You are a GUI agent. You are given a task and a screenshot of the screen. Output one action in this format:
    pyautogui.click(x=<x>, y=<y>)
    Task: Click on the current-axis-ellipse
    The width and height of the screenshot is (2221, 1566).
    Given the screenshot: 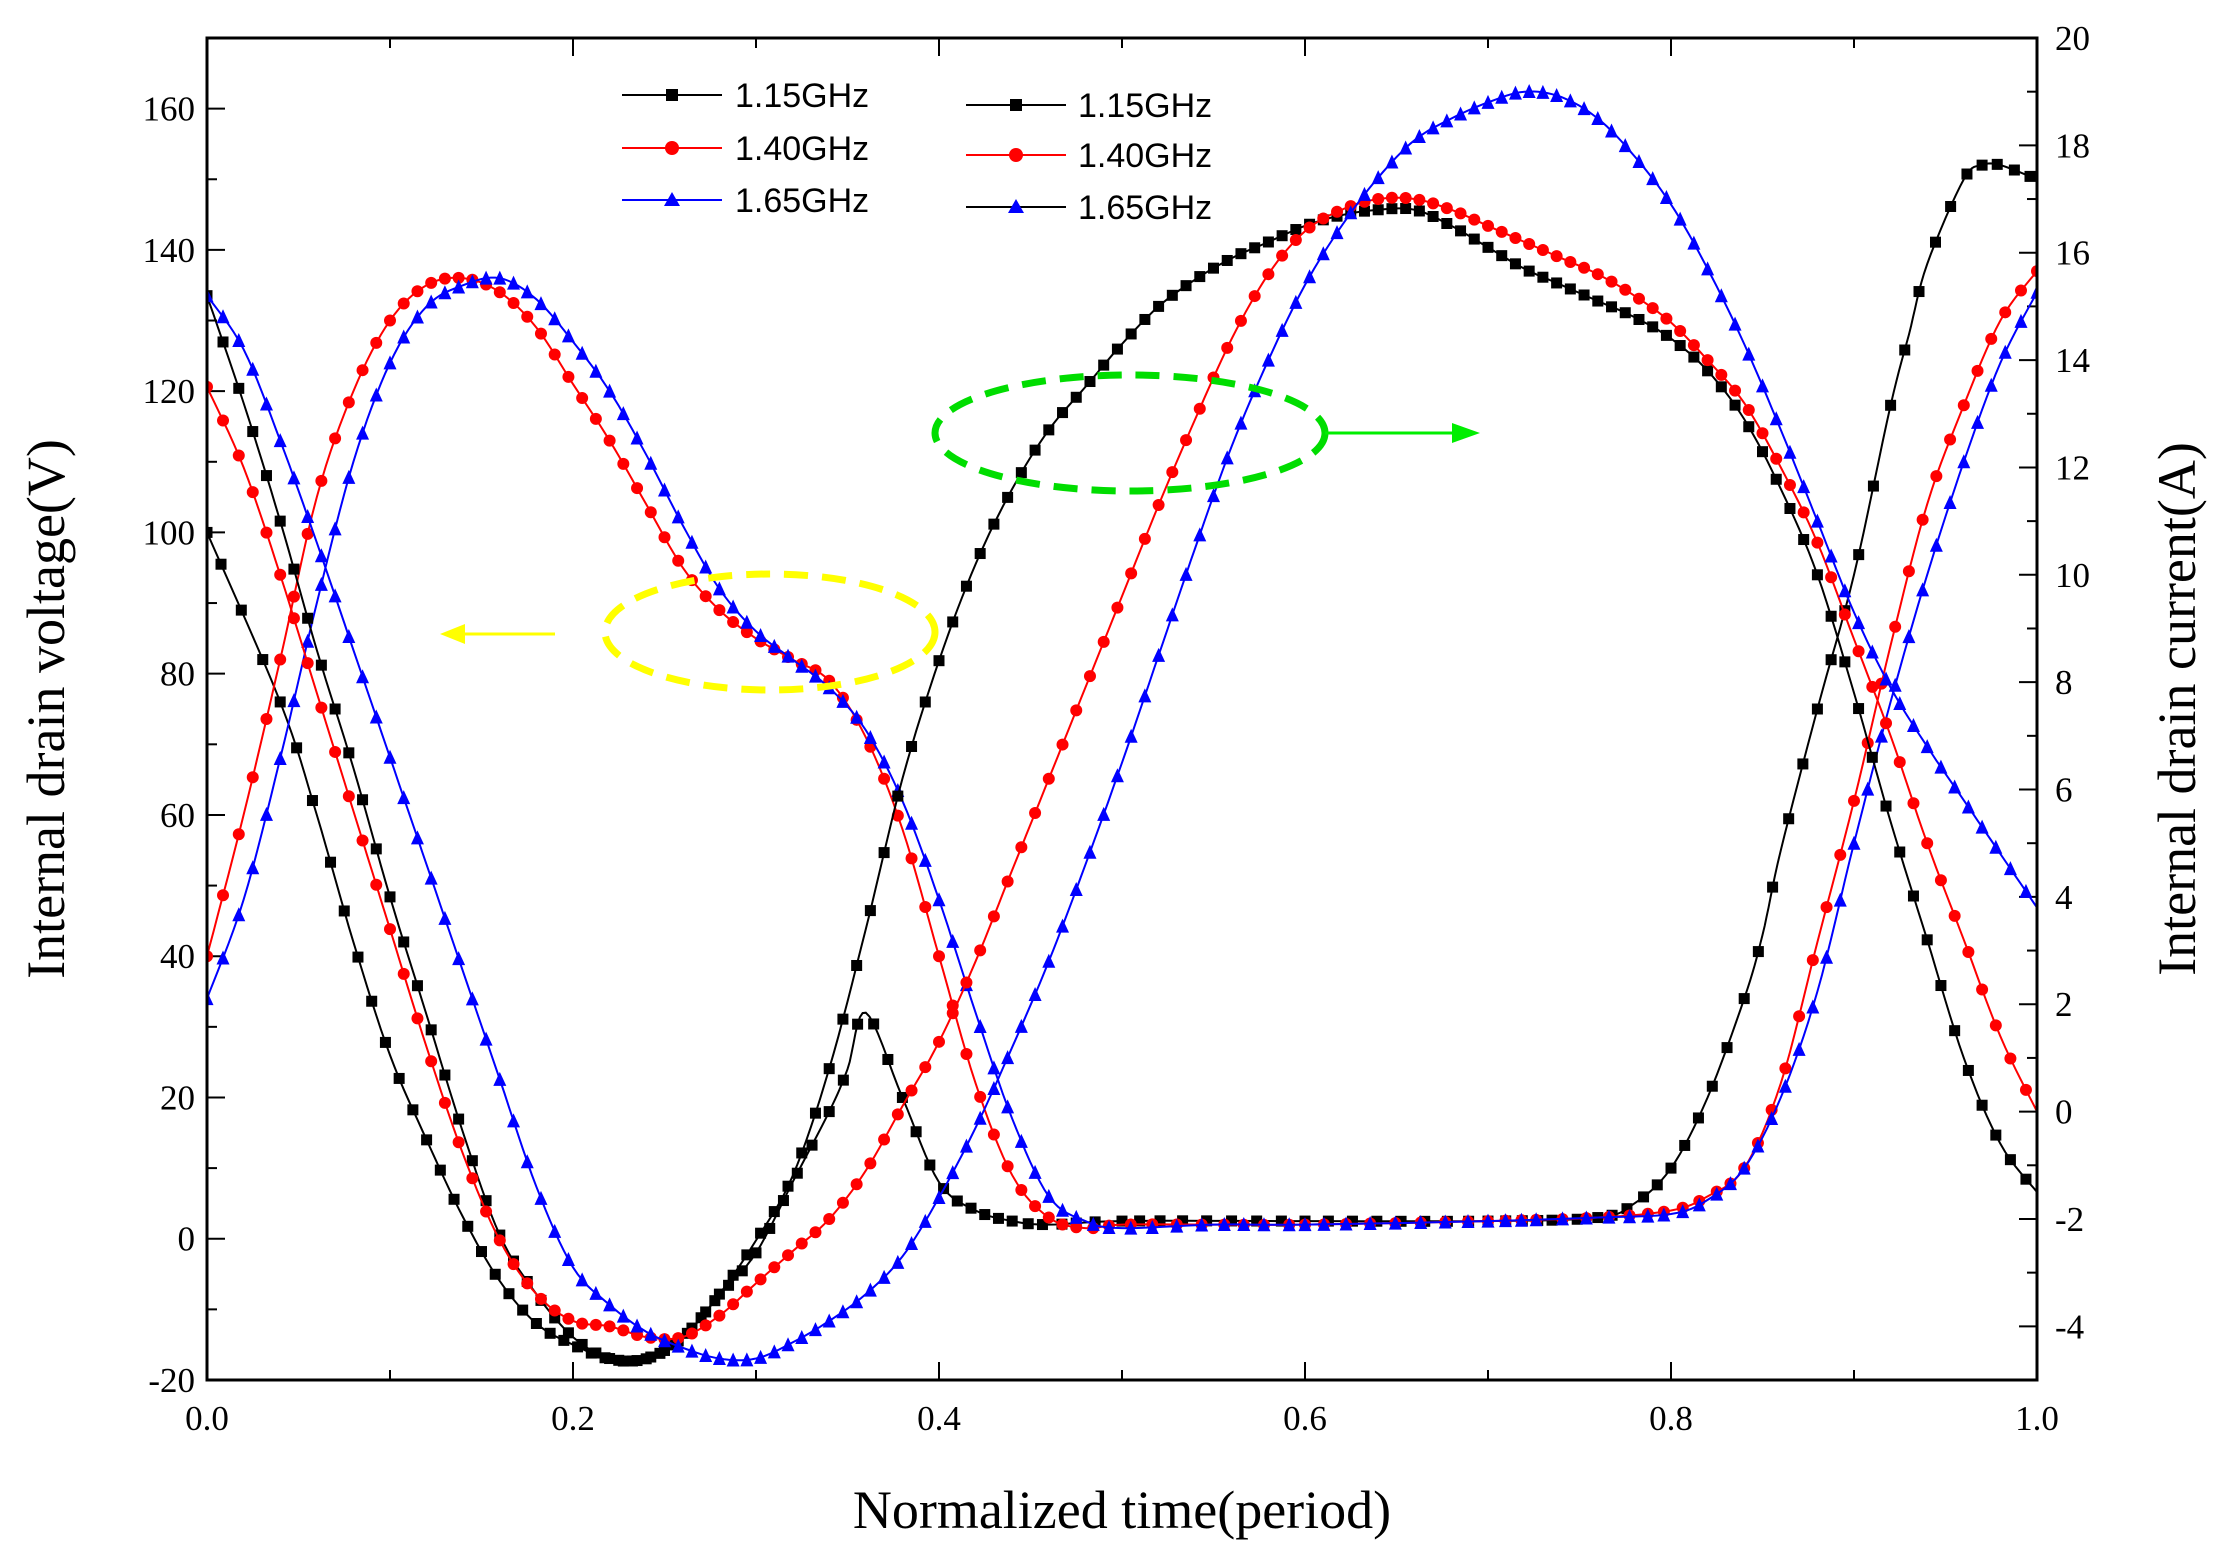 What is the action you would take?
    pyautogui.click(x=1130, y=433)
    